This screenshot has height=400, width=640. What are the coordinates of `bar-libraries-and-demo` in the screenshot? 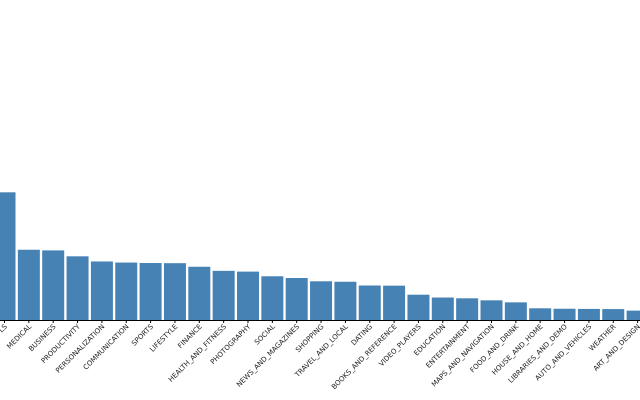 It's located at (564, 314).